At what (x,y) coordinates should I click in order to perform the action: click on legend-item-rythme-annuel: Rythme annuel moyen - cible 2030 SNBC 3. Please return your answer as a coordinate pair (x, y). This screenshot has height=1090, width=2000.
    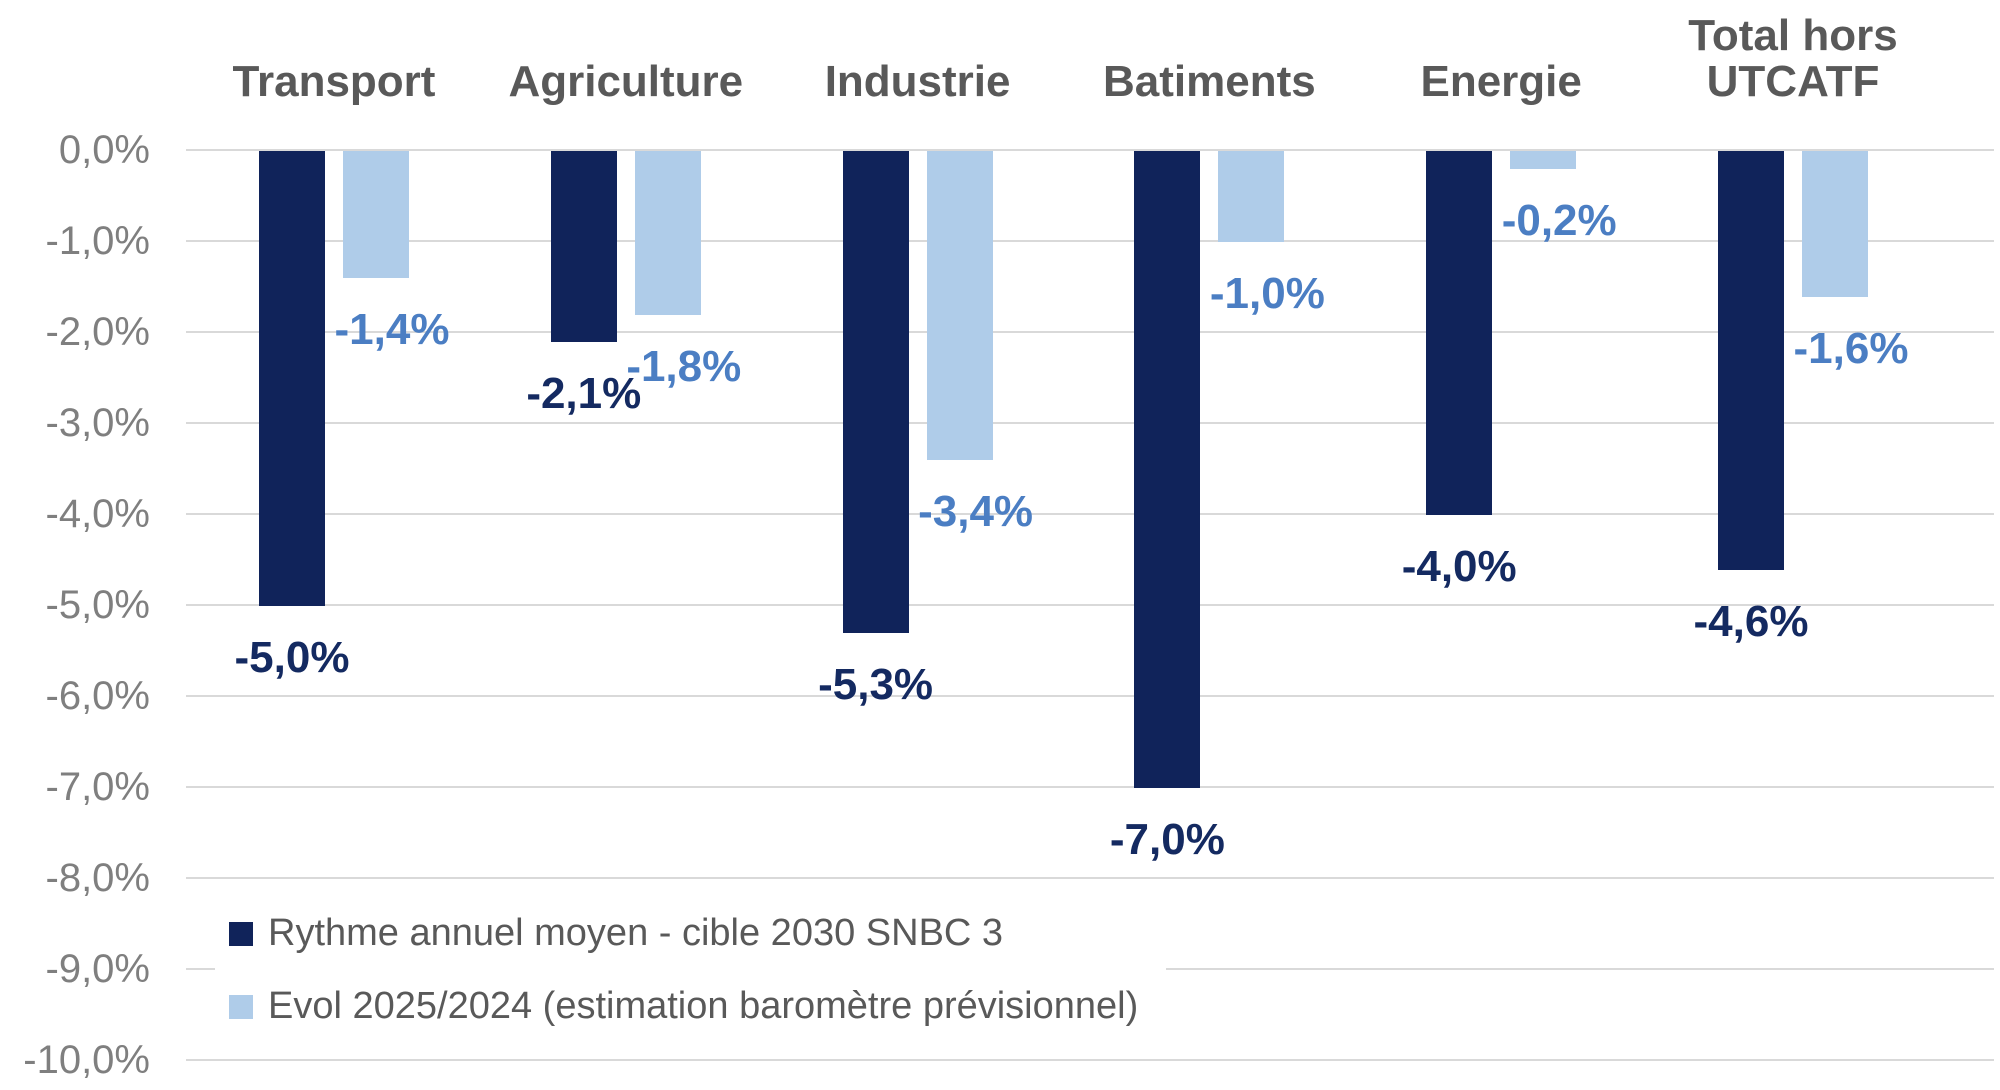
    Looking at the image, I should click on (683, 933).